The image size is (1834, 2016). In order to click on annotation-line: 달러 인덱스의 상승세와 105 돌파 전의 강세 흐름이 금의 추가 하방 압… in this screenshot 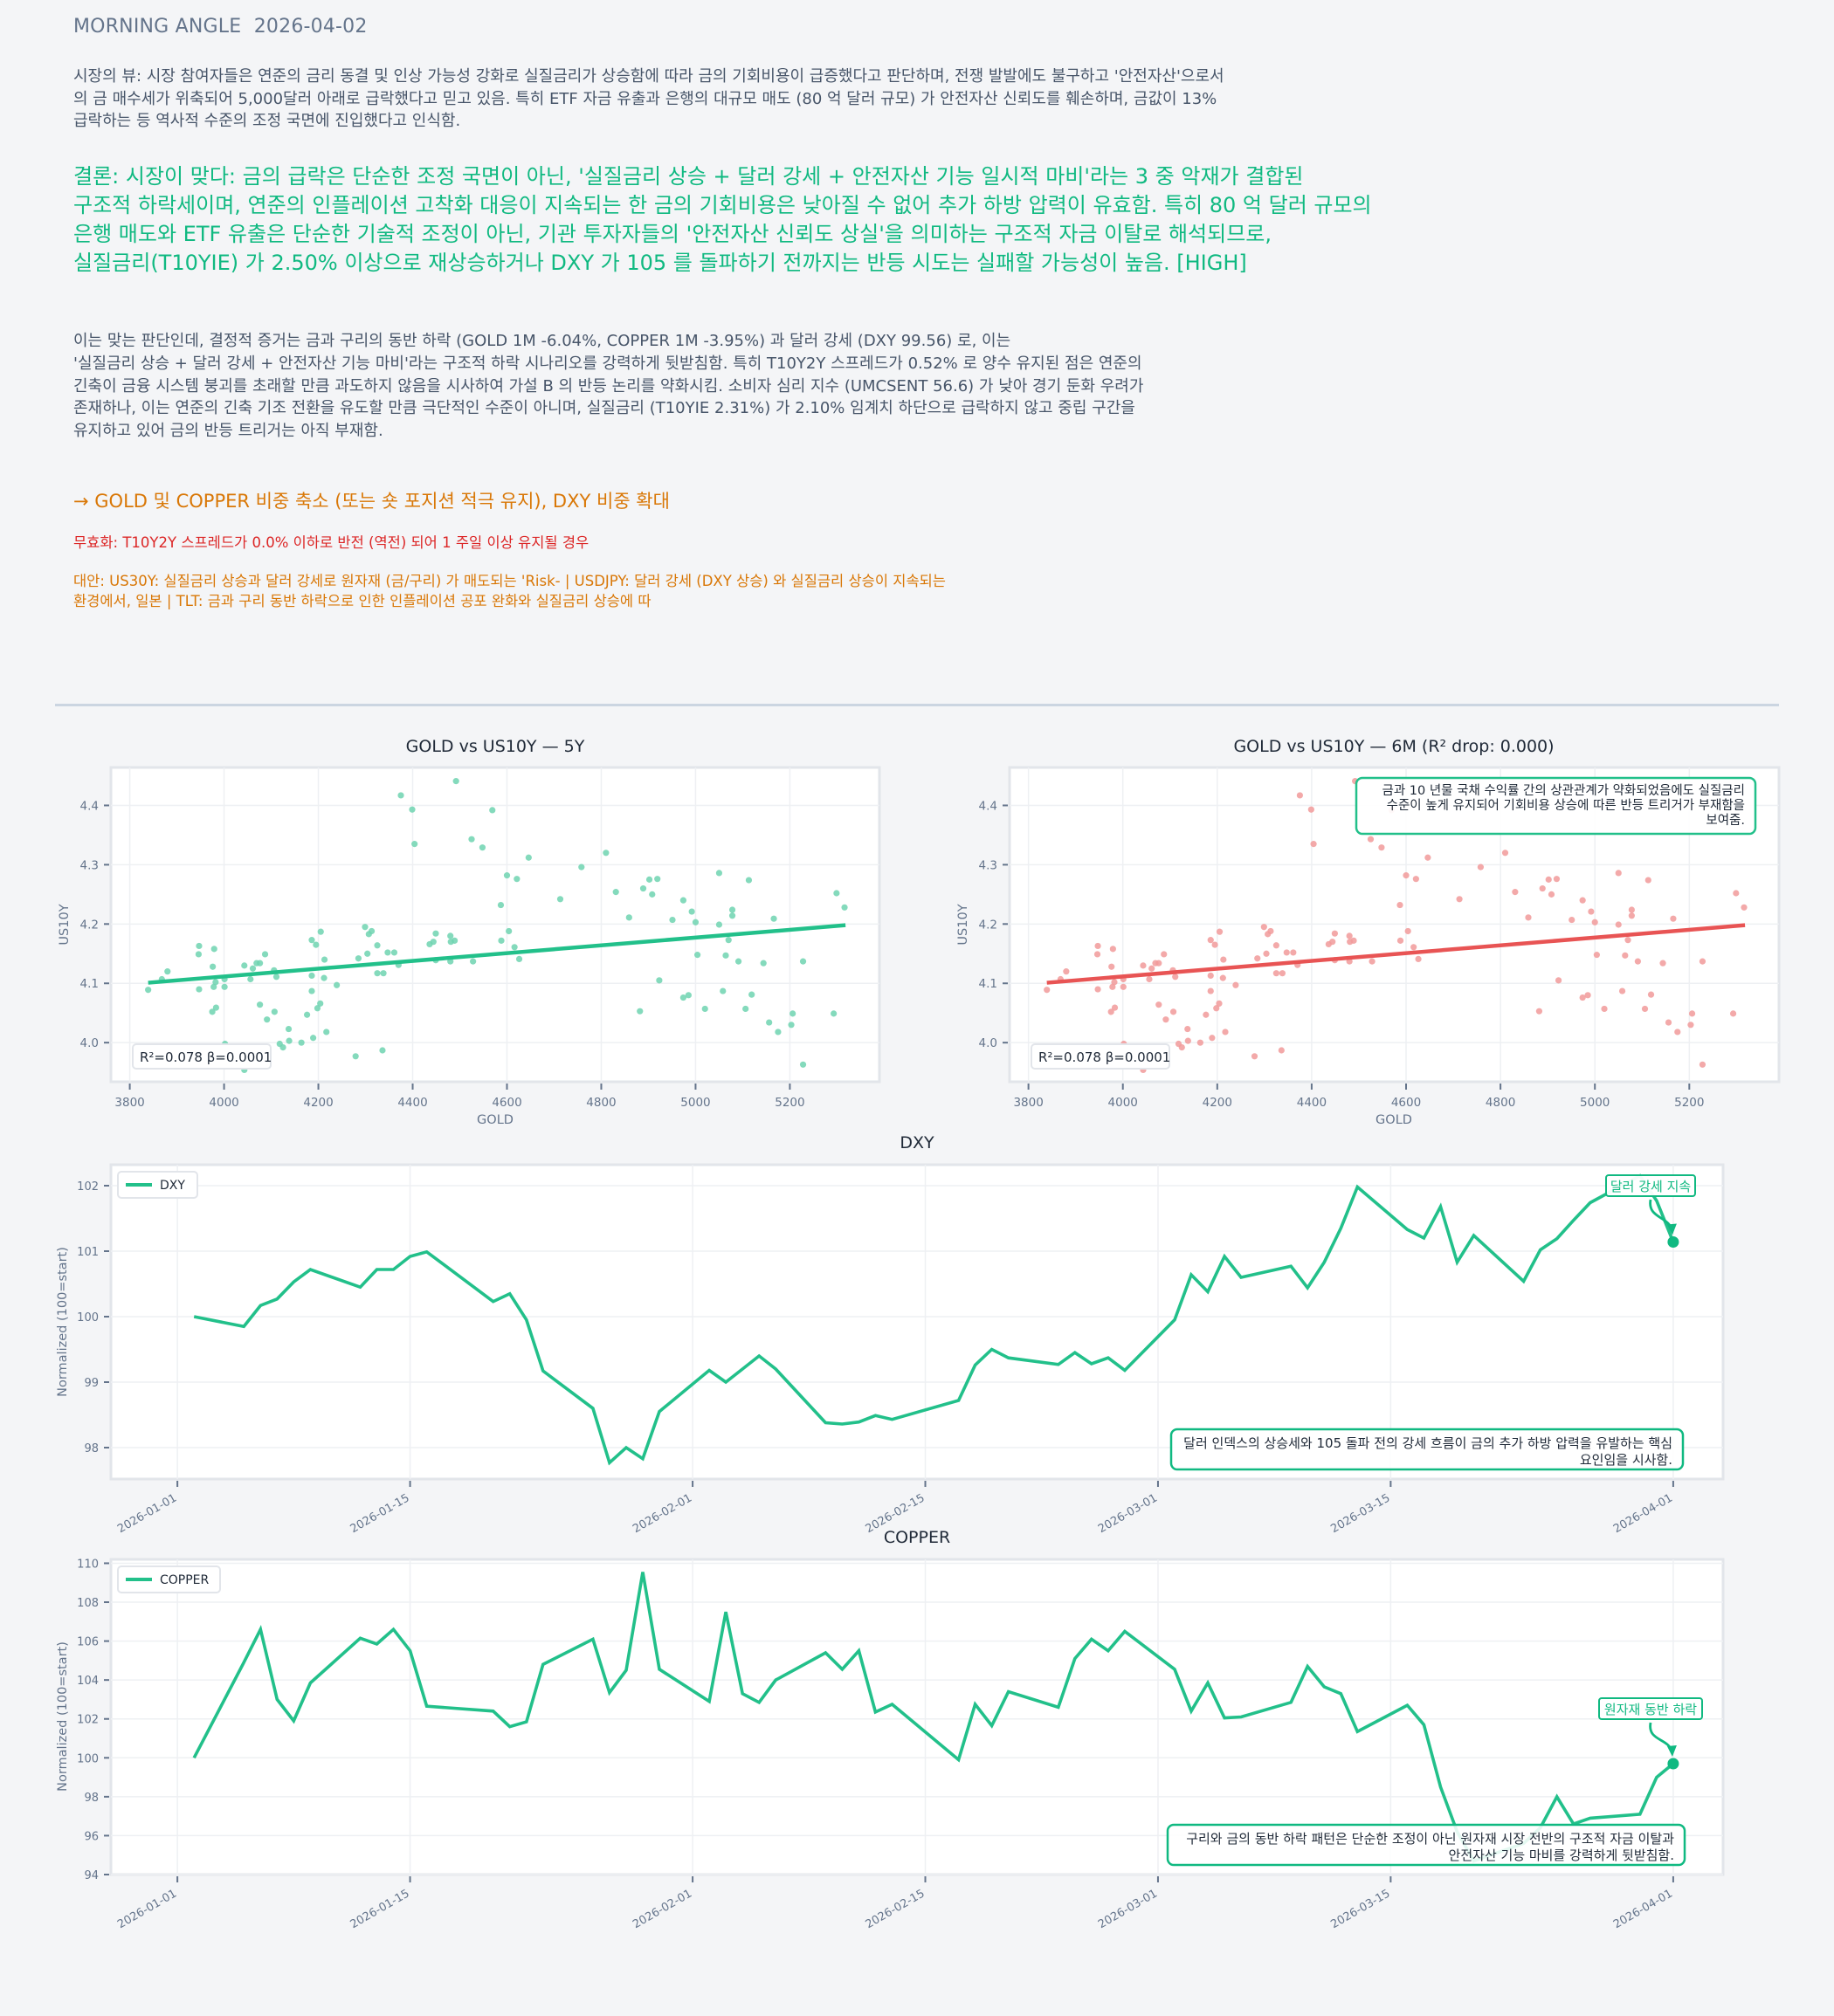, I will do `click(1427, 1443)`.